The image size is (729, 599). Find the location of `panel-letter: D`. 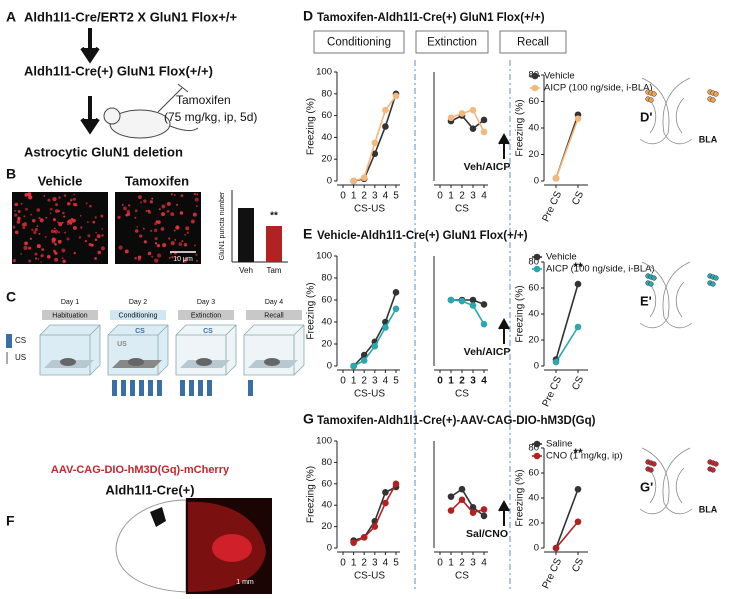

panel-letter: D is located at coordinates (308, 16).